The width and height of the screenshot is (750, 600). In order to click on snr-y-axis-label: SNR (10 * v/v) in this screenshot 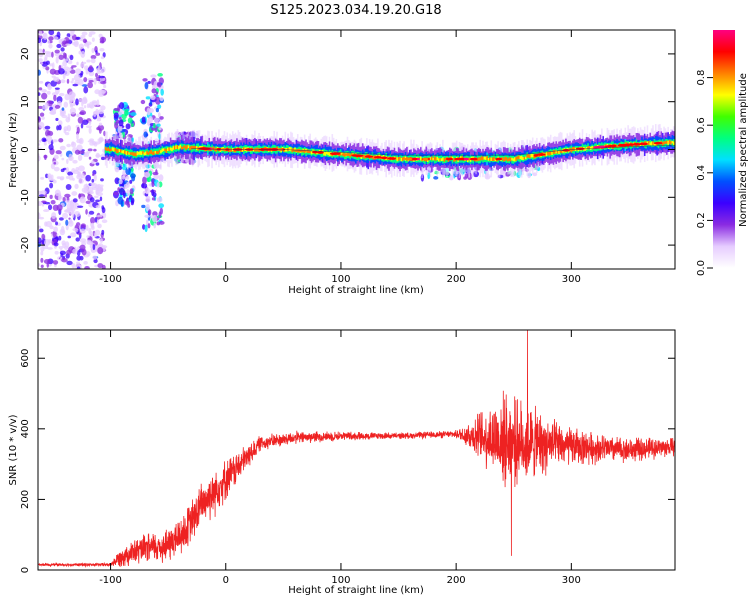, I will do `click(13, 449)`.